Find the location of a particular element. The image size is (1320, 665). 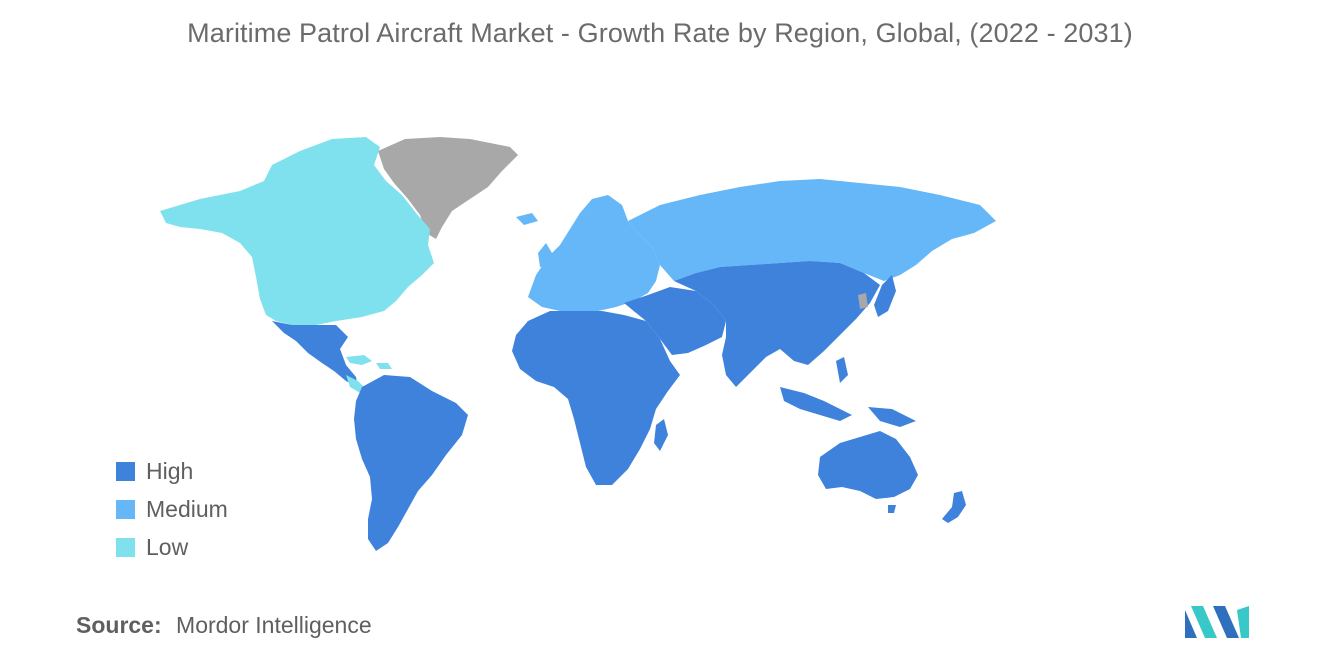

legend-label-low: Low is located at coordinates (167, 546).